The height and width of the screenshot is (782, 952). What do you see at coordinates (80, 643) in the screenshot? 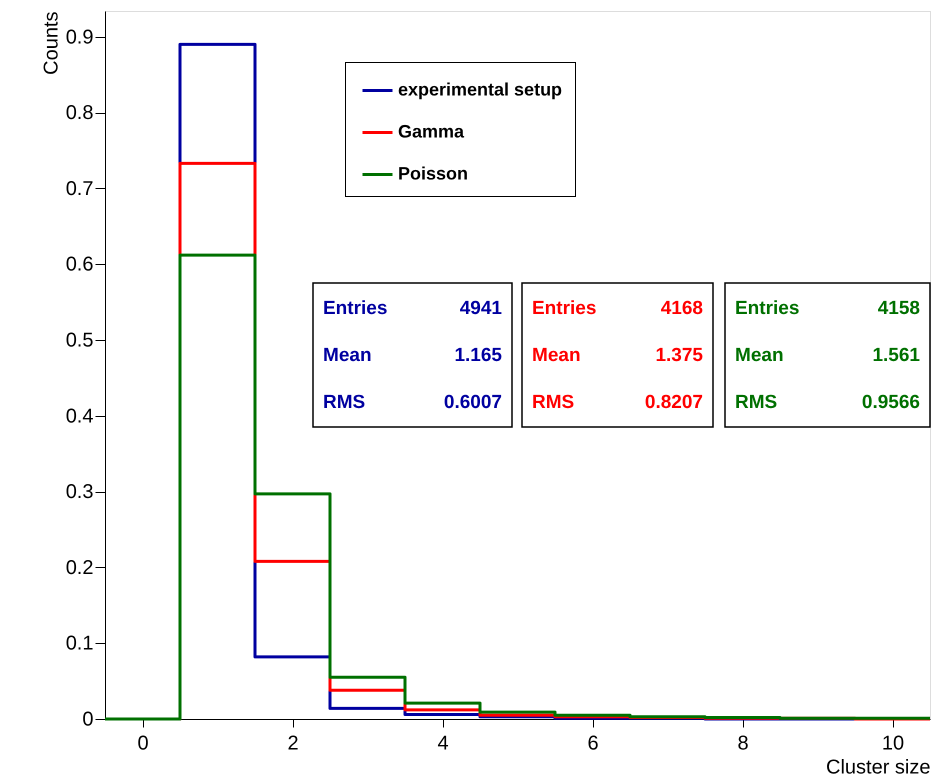
I see `y-tick-label: 0.1` at bounding box center [80, 643].